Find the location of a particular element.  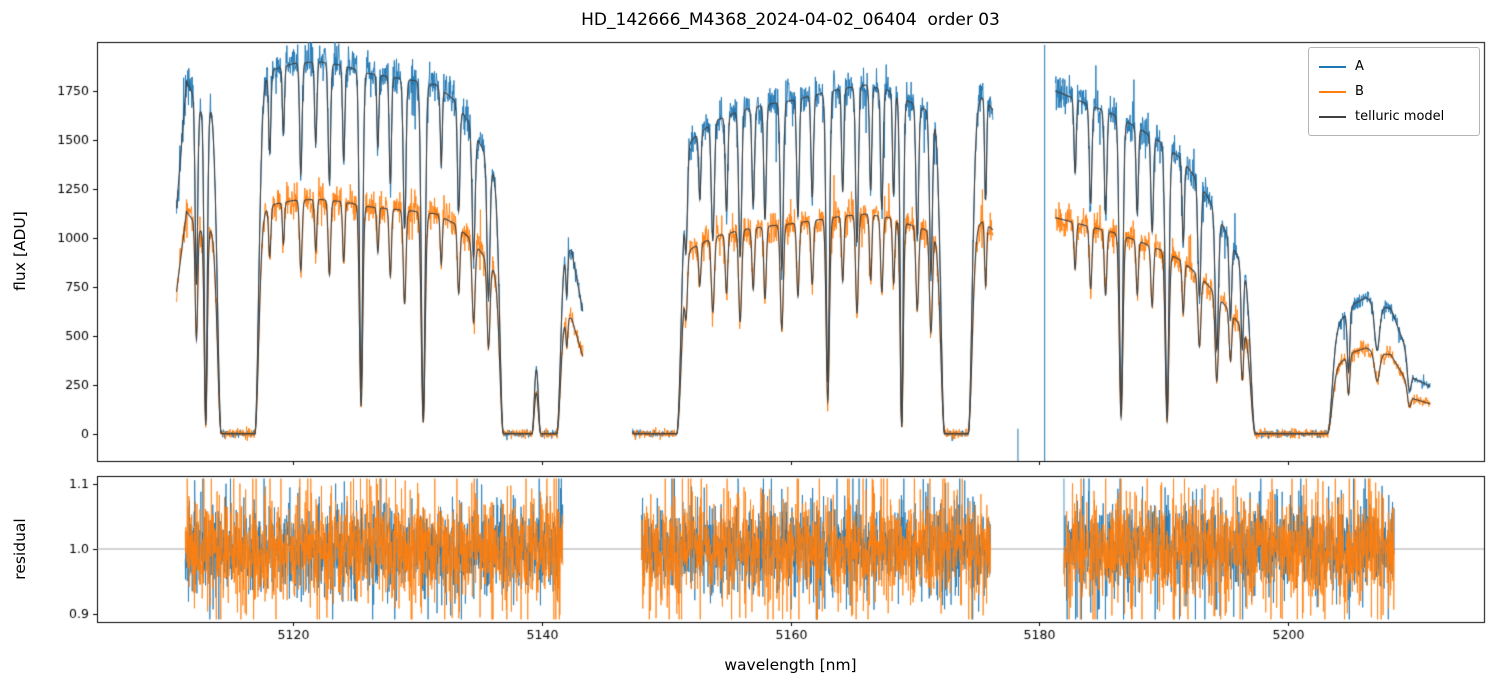

flux-axis-label: flux [ADU] is located at coordinates (20, 251).